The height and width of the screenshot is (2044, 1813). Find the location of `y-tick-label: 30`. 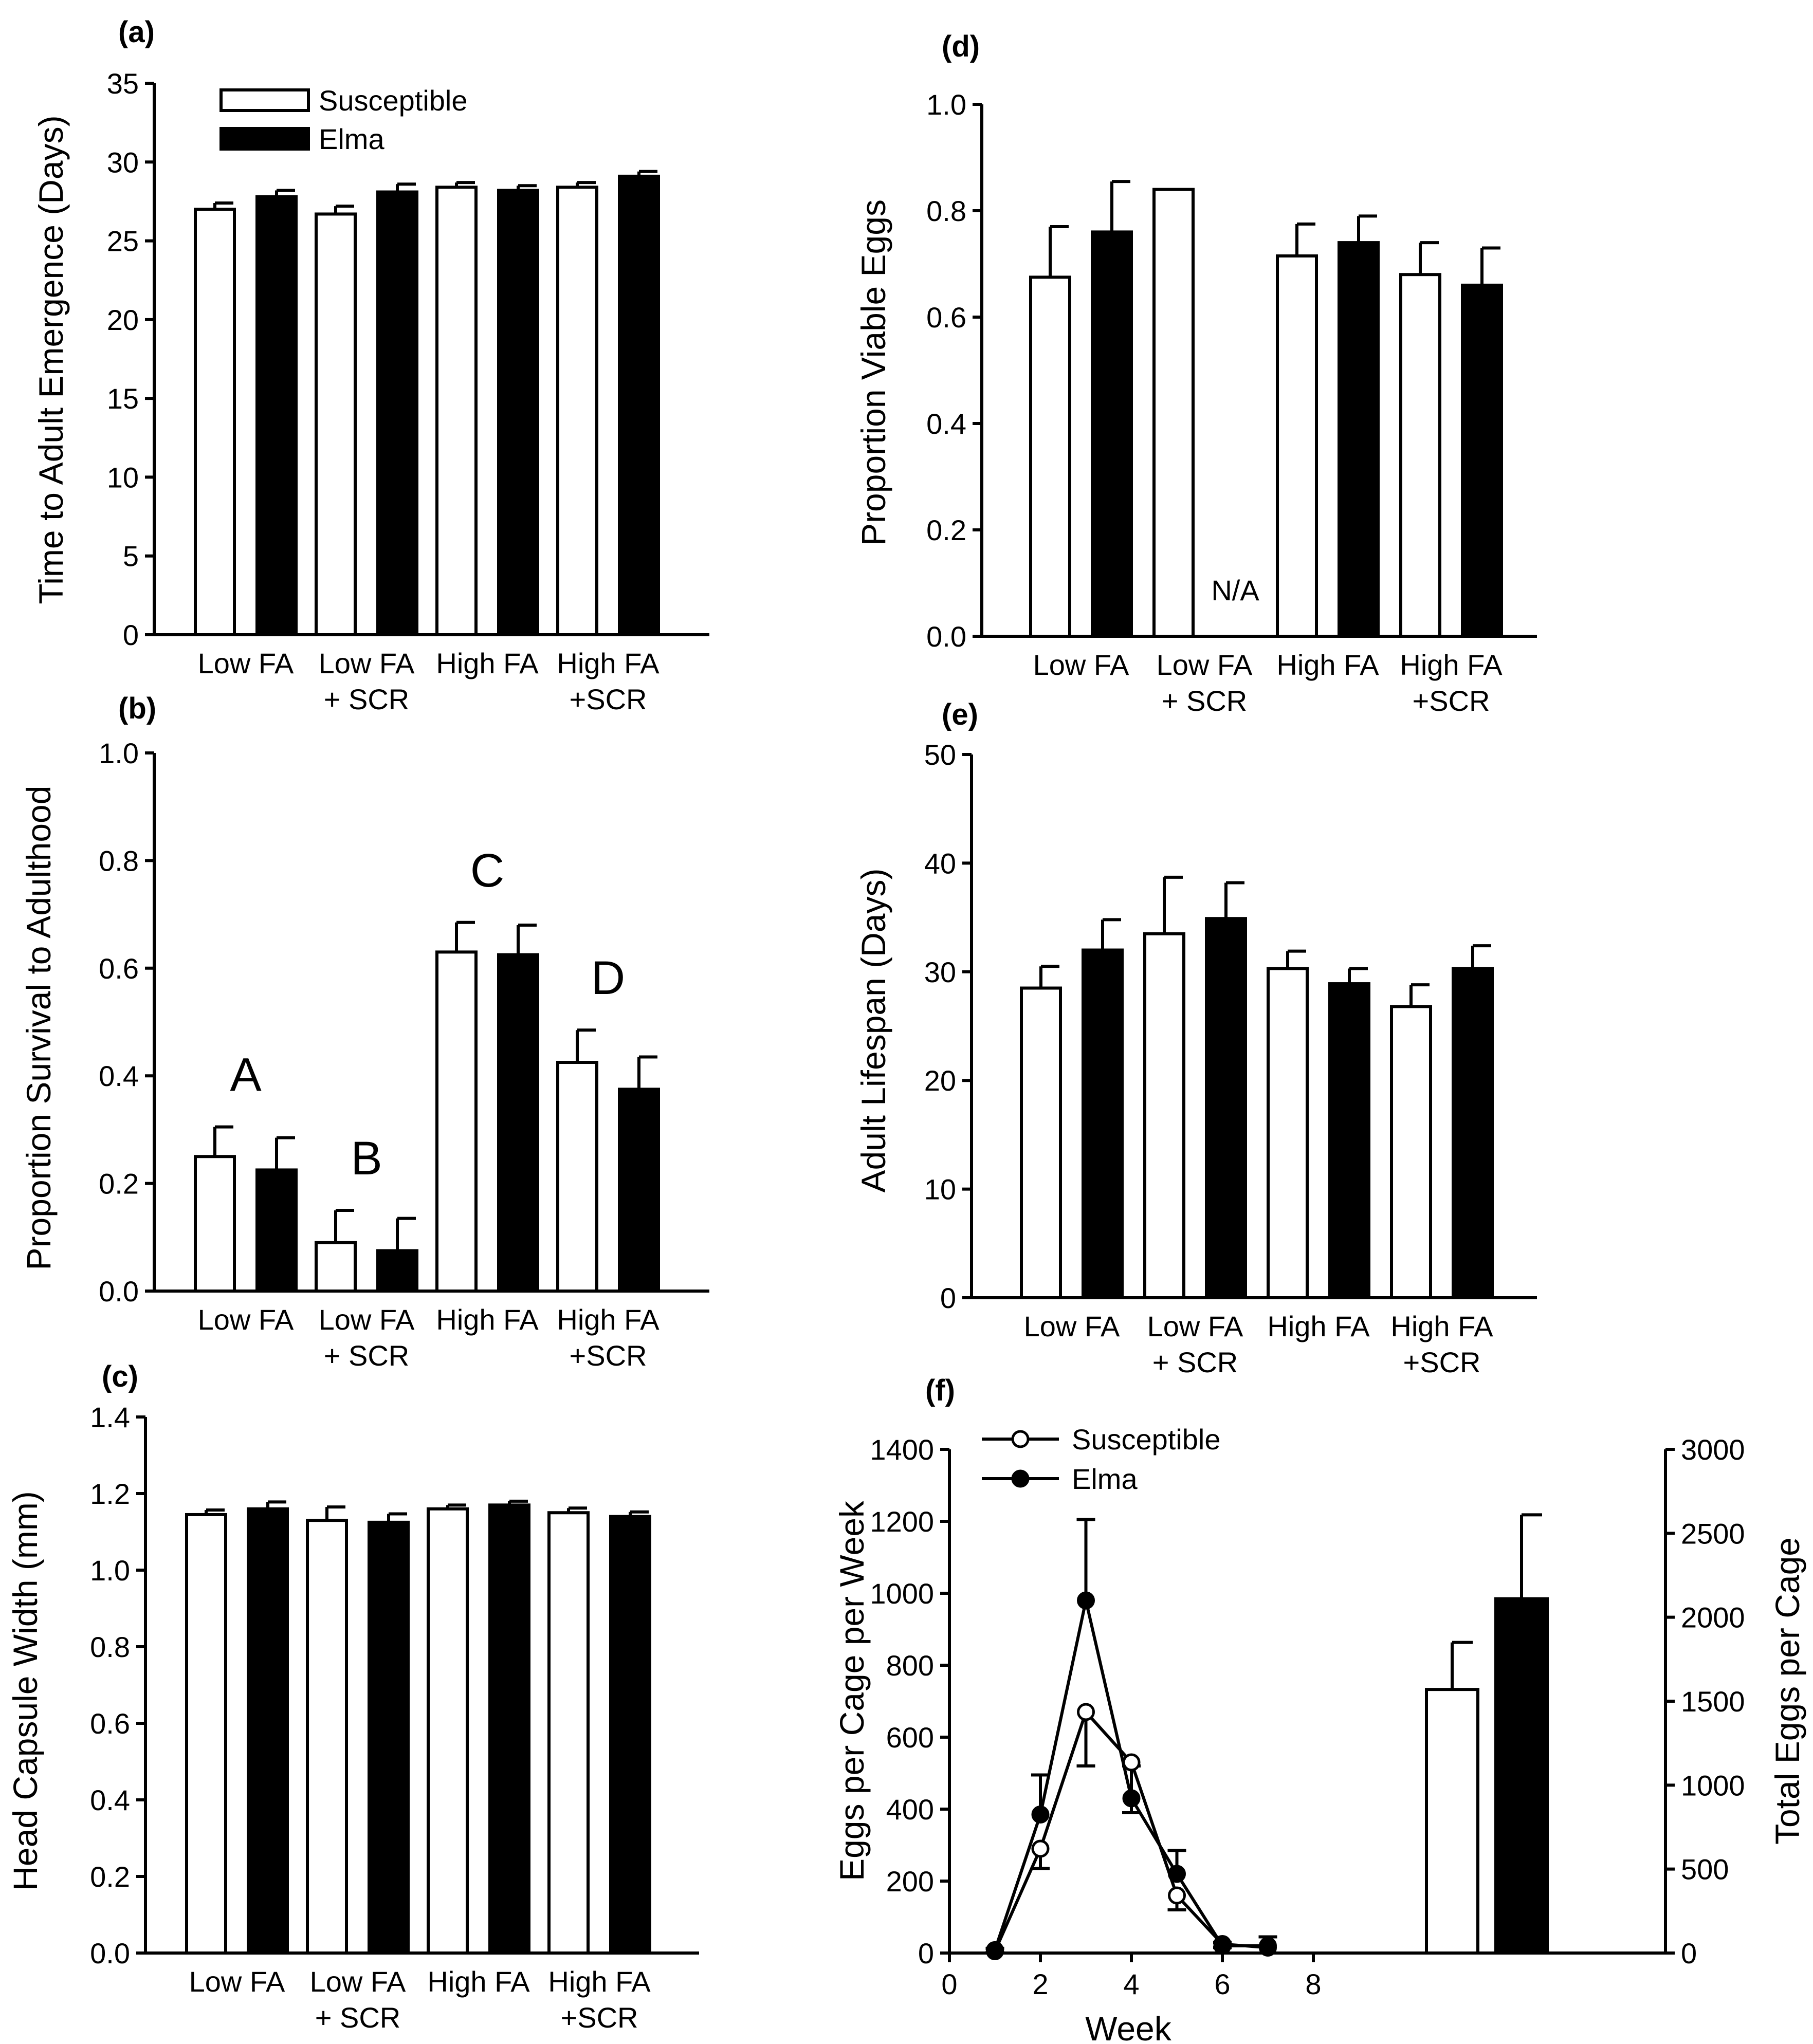

y-tick-label: 30 is located at coordinates (123, 162).